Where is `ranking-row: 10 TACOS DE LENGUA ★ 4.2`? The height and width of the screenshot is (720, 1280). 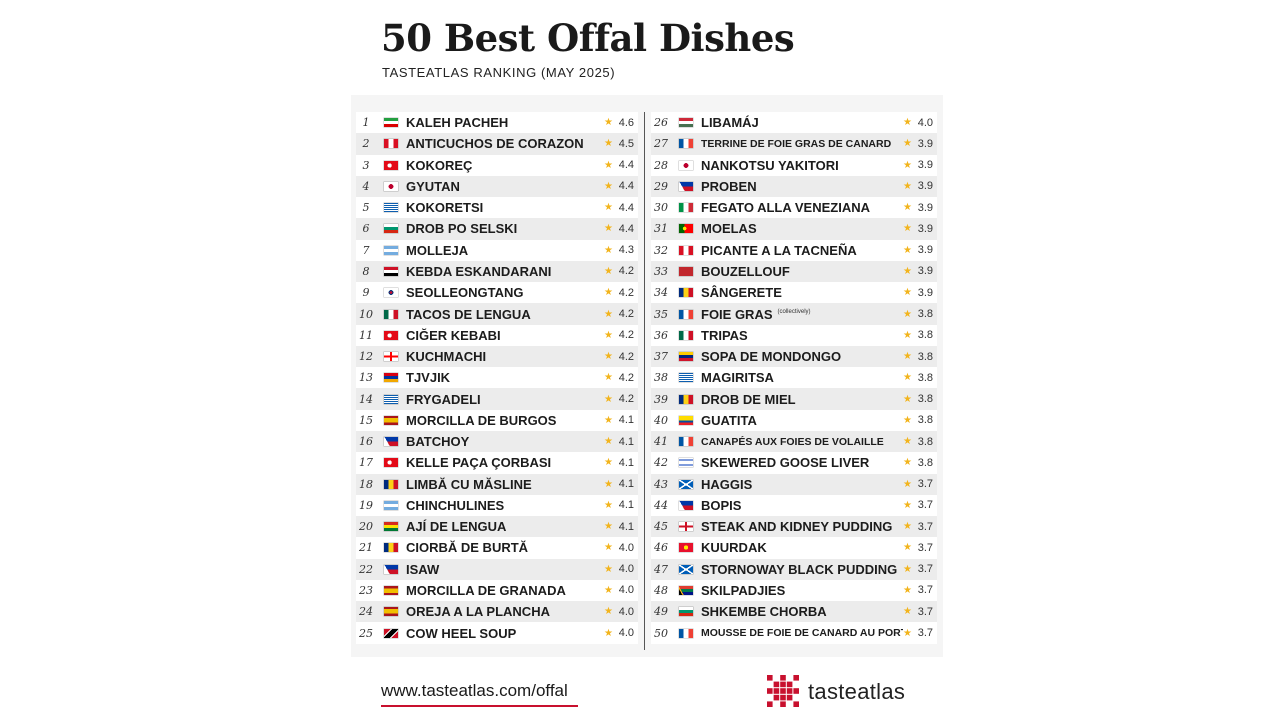
ranking-row: 10 TACOS DE LENGUA ★ 4.2 is located at coordinates (497, 314).